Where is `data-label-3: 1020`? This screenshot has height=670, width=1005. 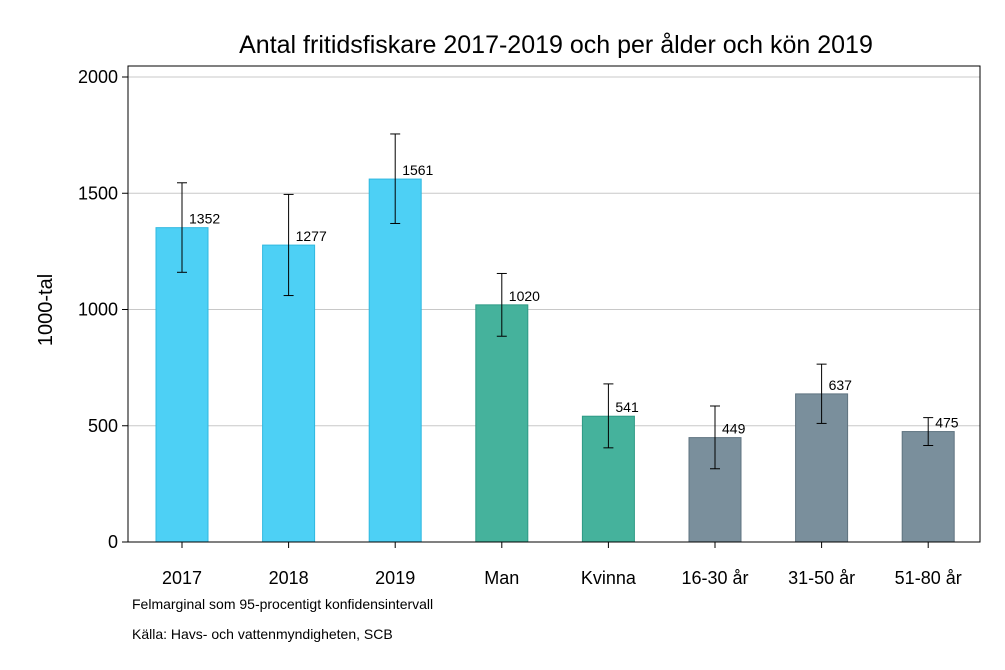 data-label-3: 1020 is located at coordinates (524, 296).